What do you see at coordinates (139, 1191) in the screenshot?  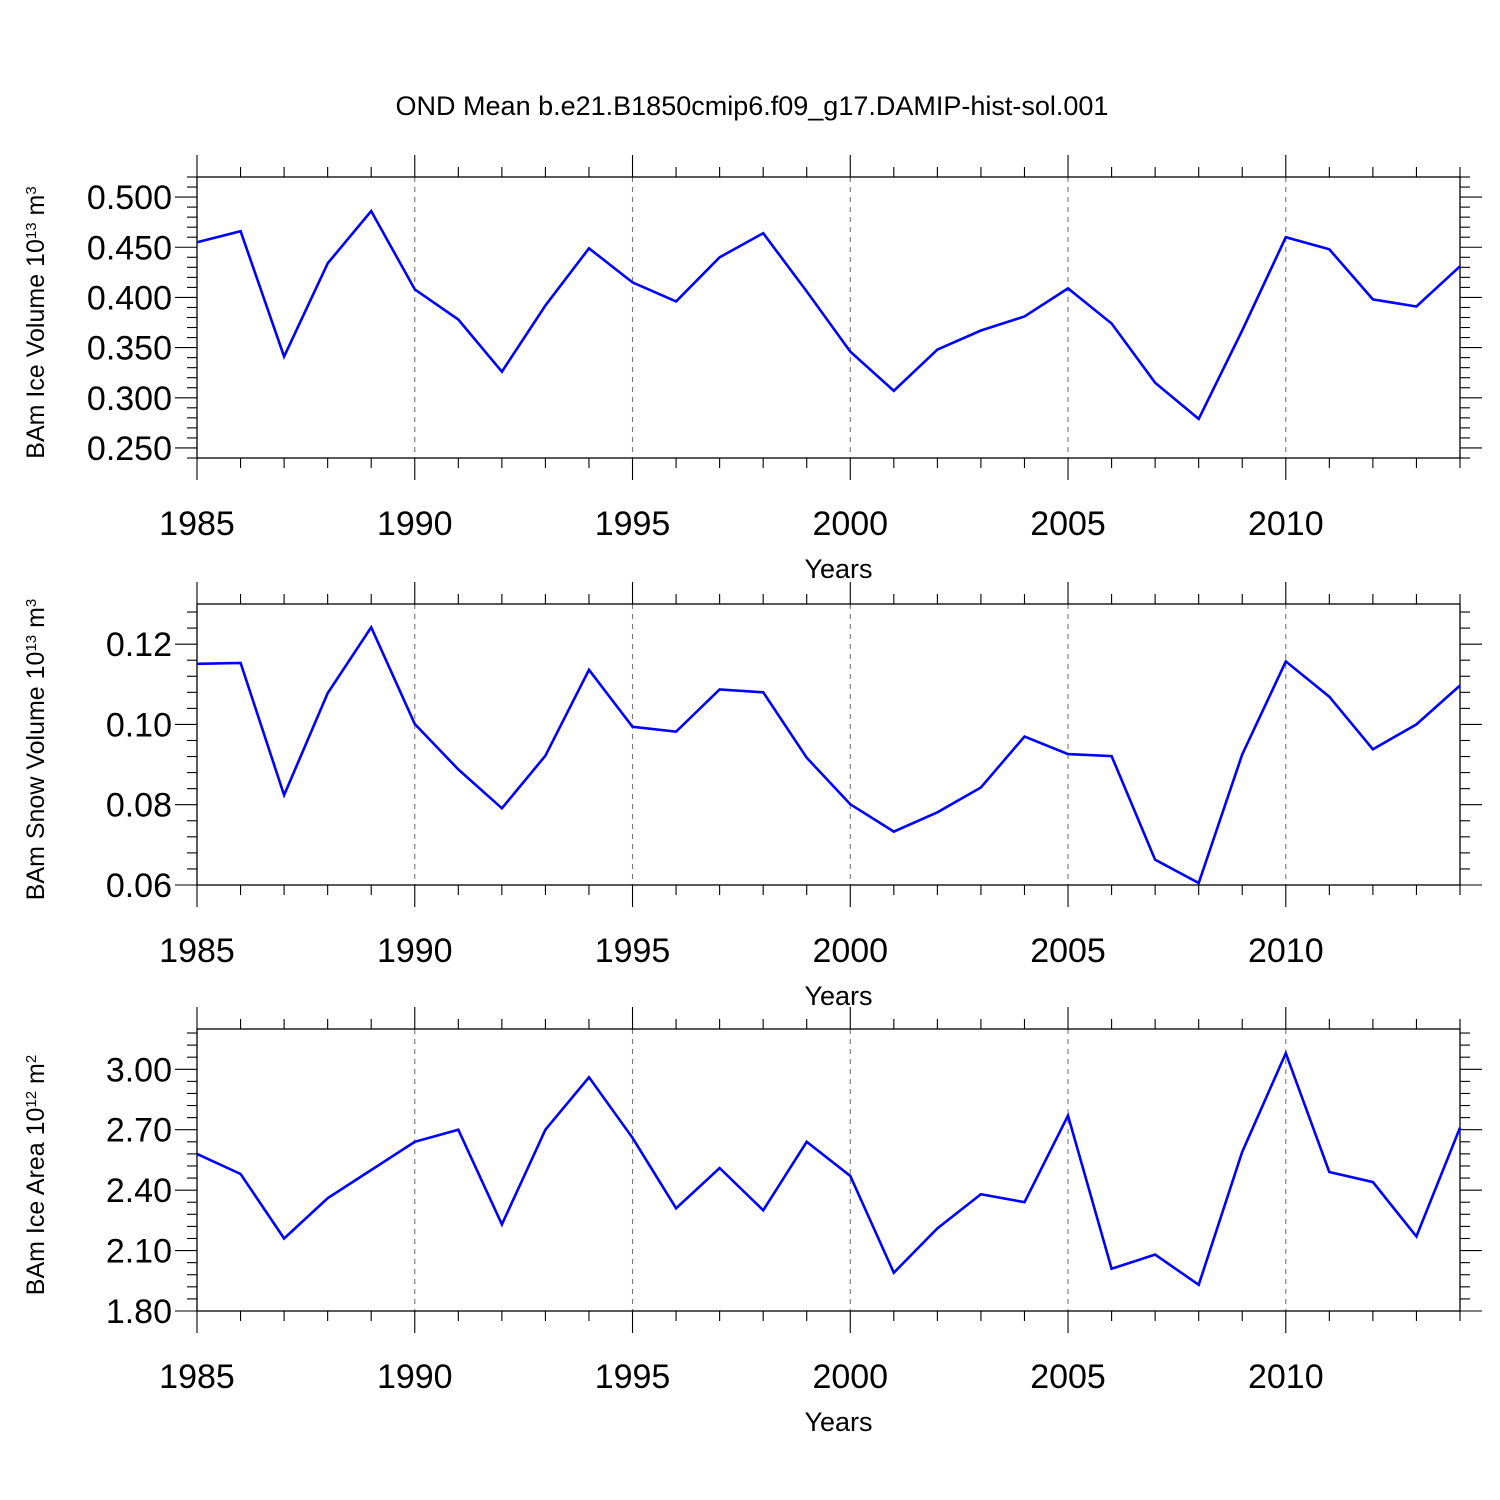 I see `y-tick-label: 2.40` at bounding box center [139, 1191].